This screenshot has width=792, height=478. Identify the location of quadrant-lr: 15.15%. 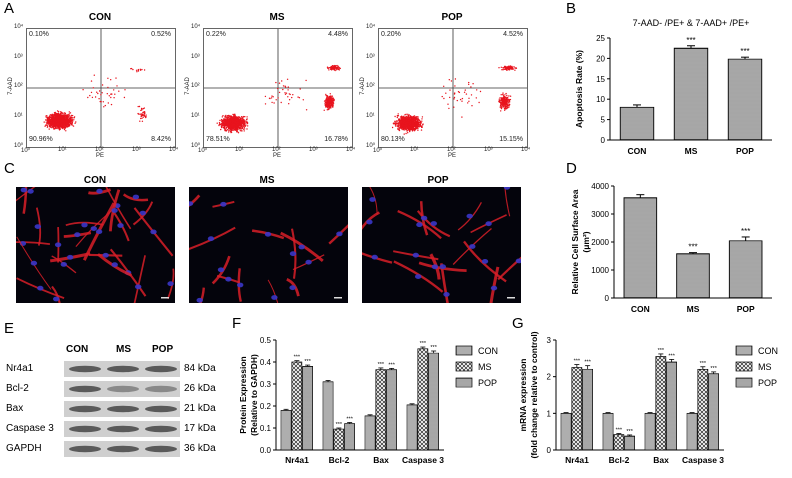
(511, 139).